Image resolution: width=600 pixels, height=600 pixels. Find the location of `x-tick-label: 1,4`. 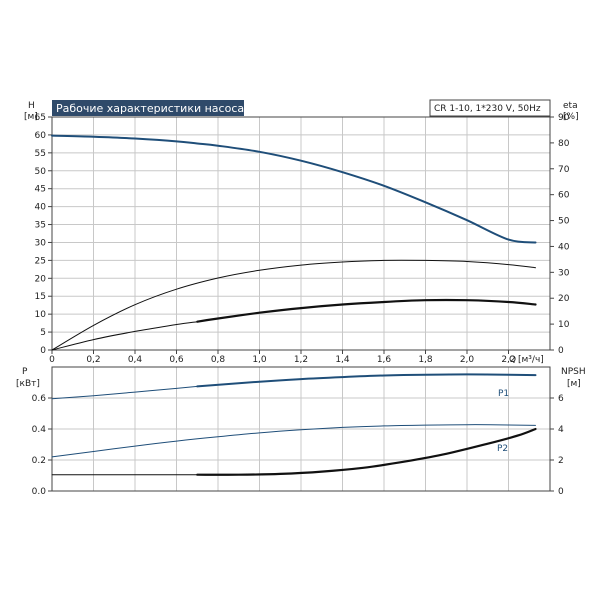

x-tick-label: 1,4 is located at coordinates (342, 360).